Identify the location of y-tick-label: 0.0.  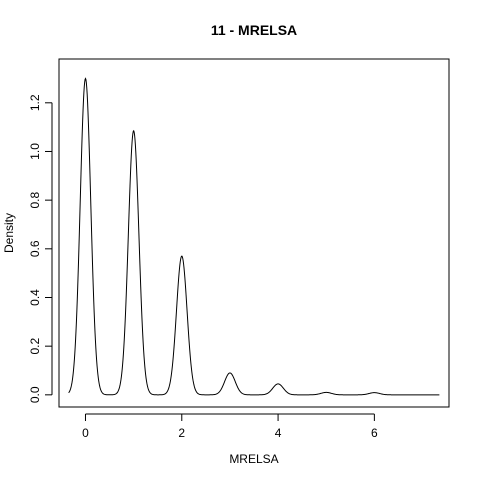
(35, 394).